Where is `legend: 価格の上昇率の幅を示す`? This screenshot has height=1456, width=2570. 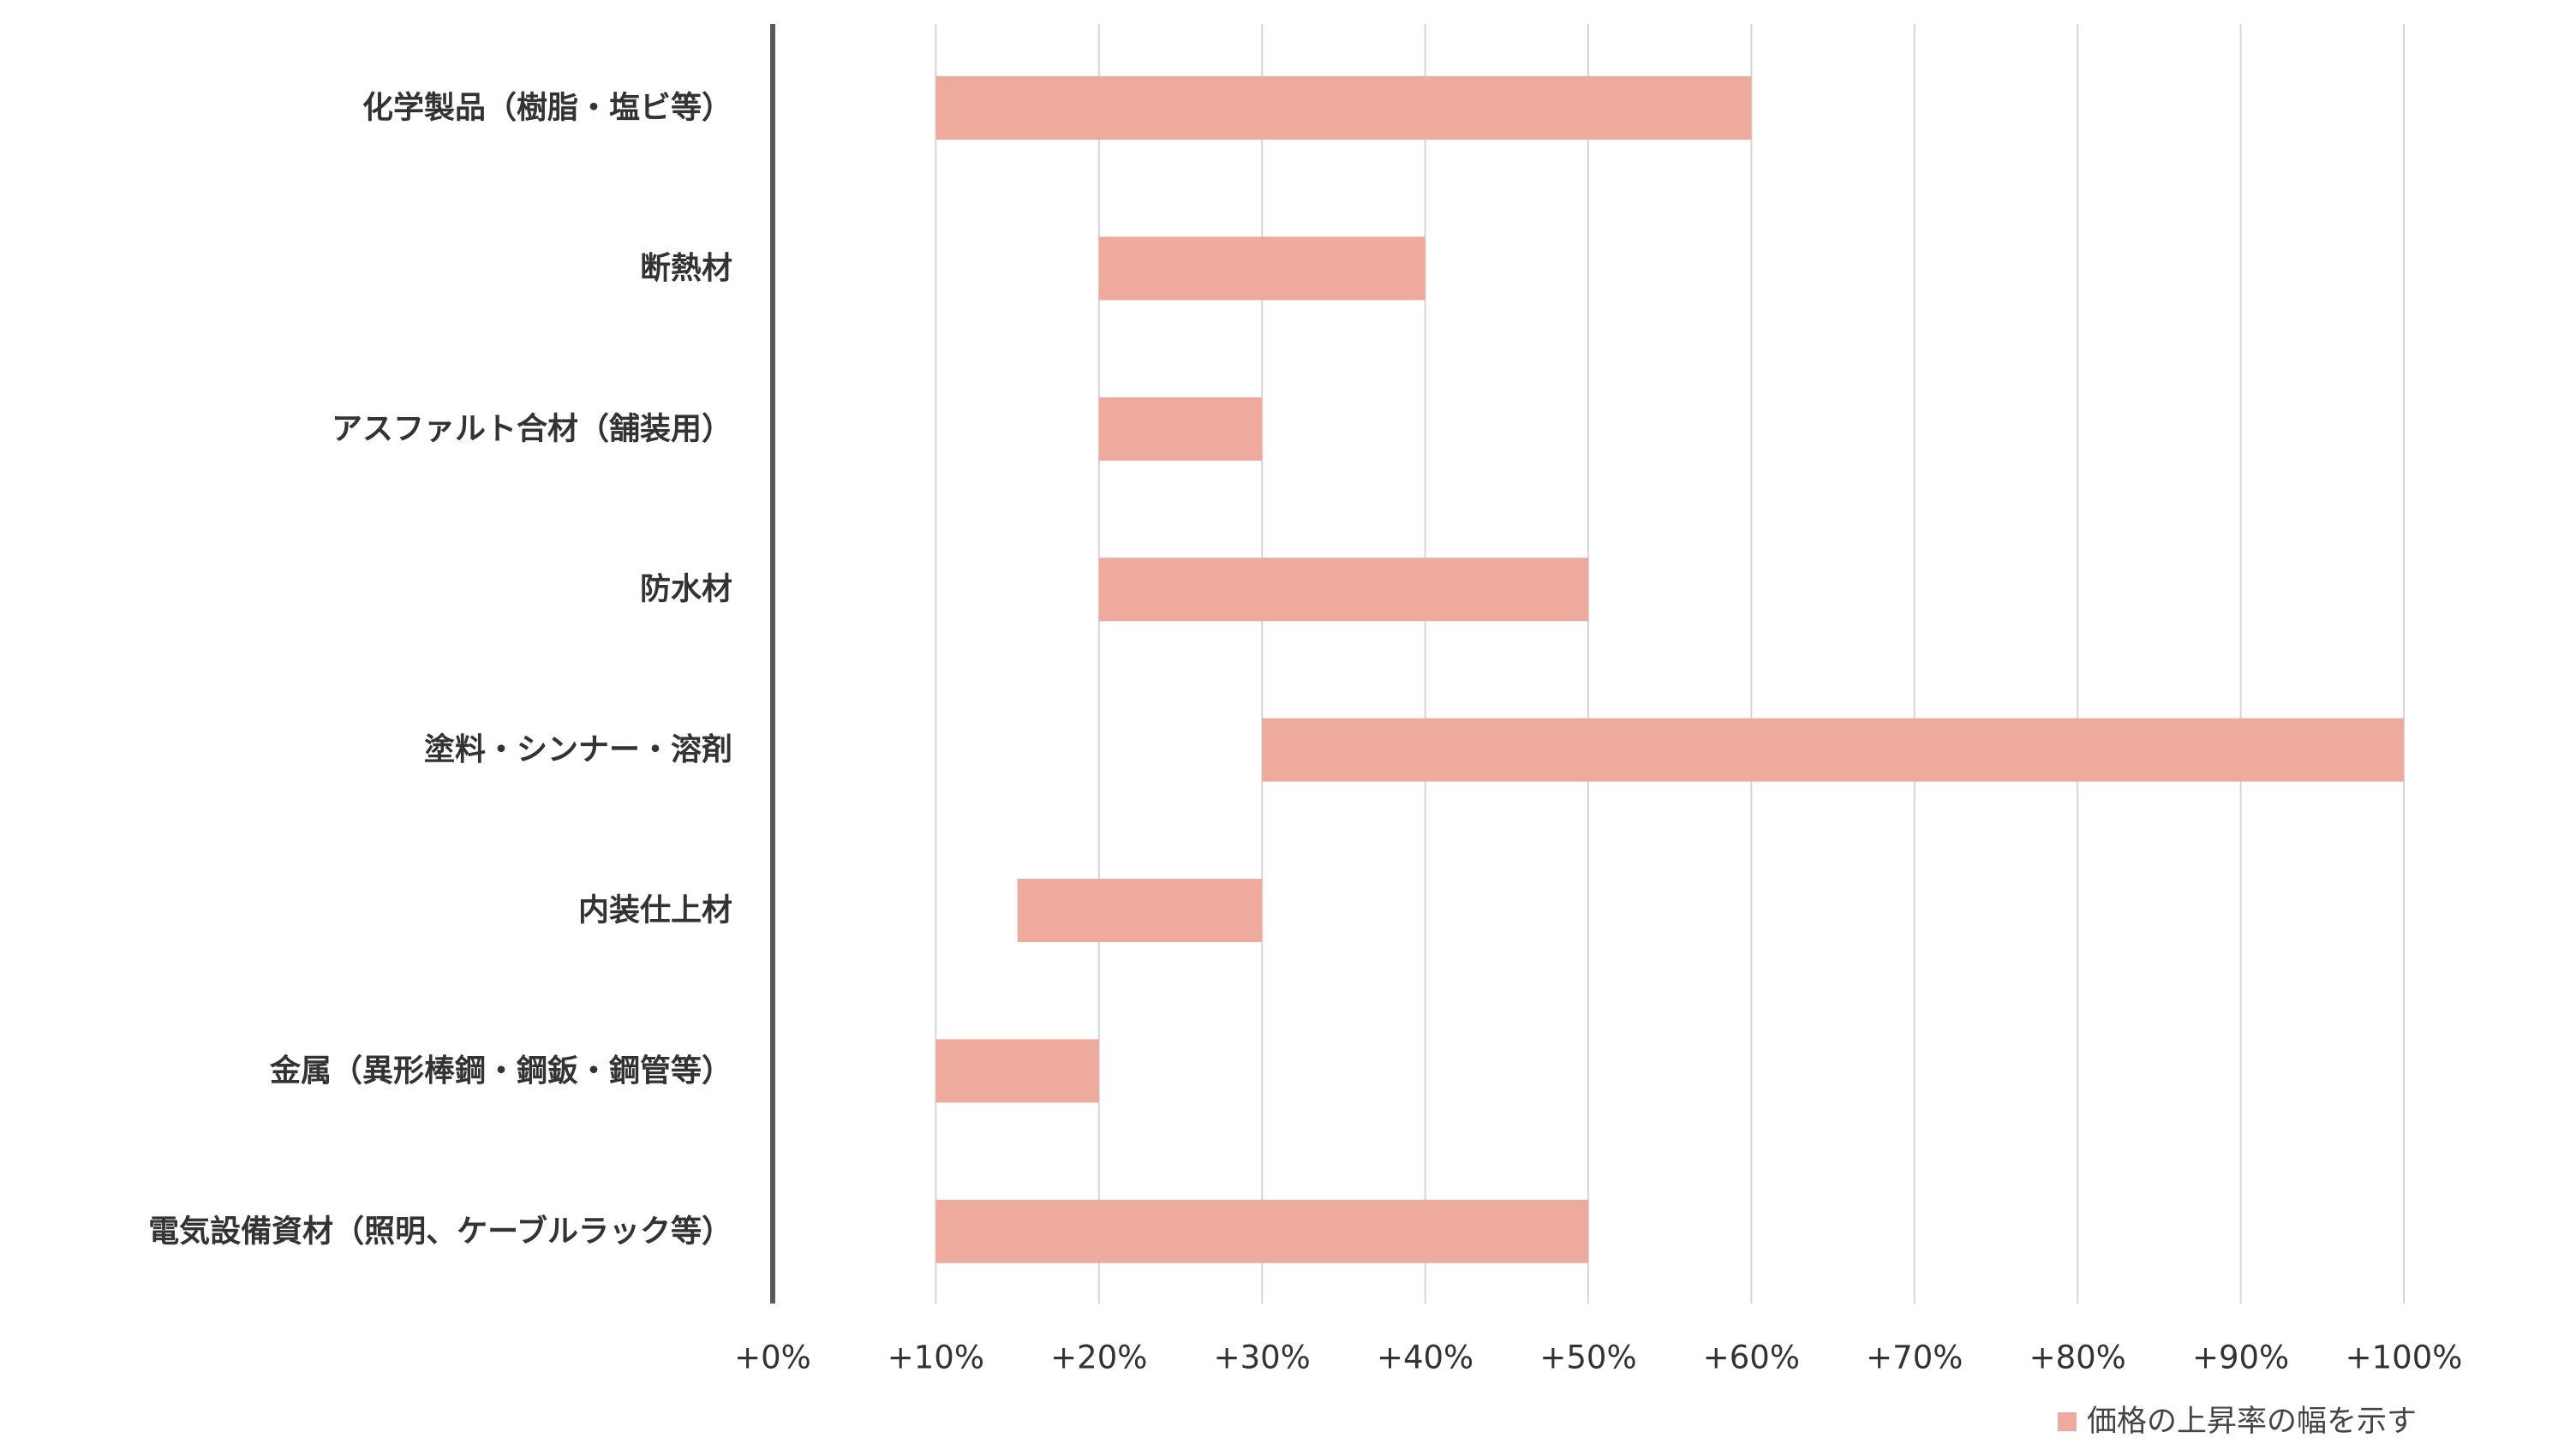
legend: 価格の上昇率の幅を示す is located at coordinates (2238, 1422).